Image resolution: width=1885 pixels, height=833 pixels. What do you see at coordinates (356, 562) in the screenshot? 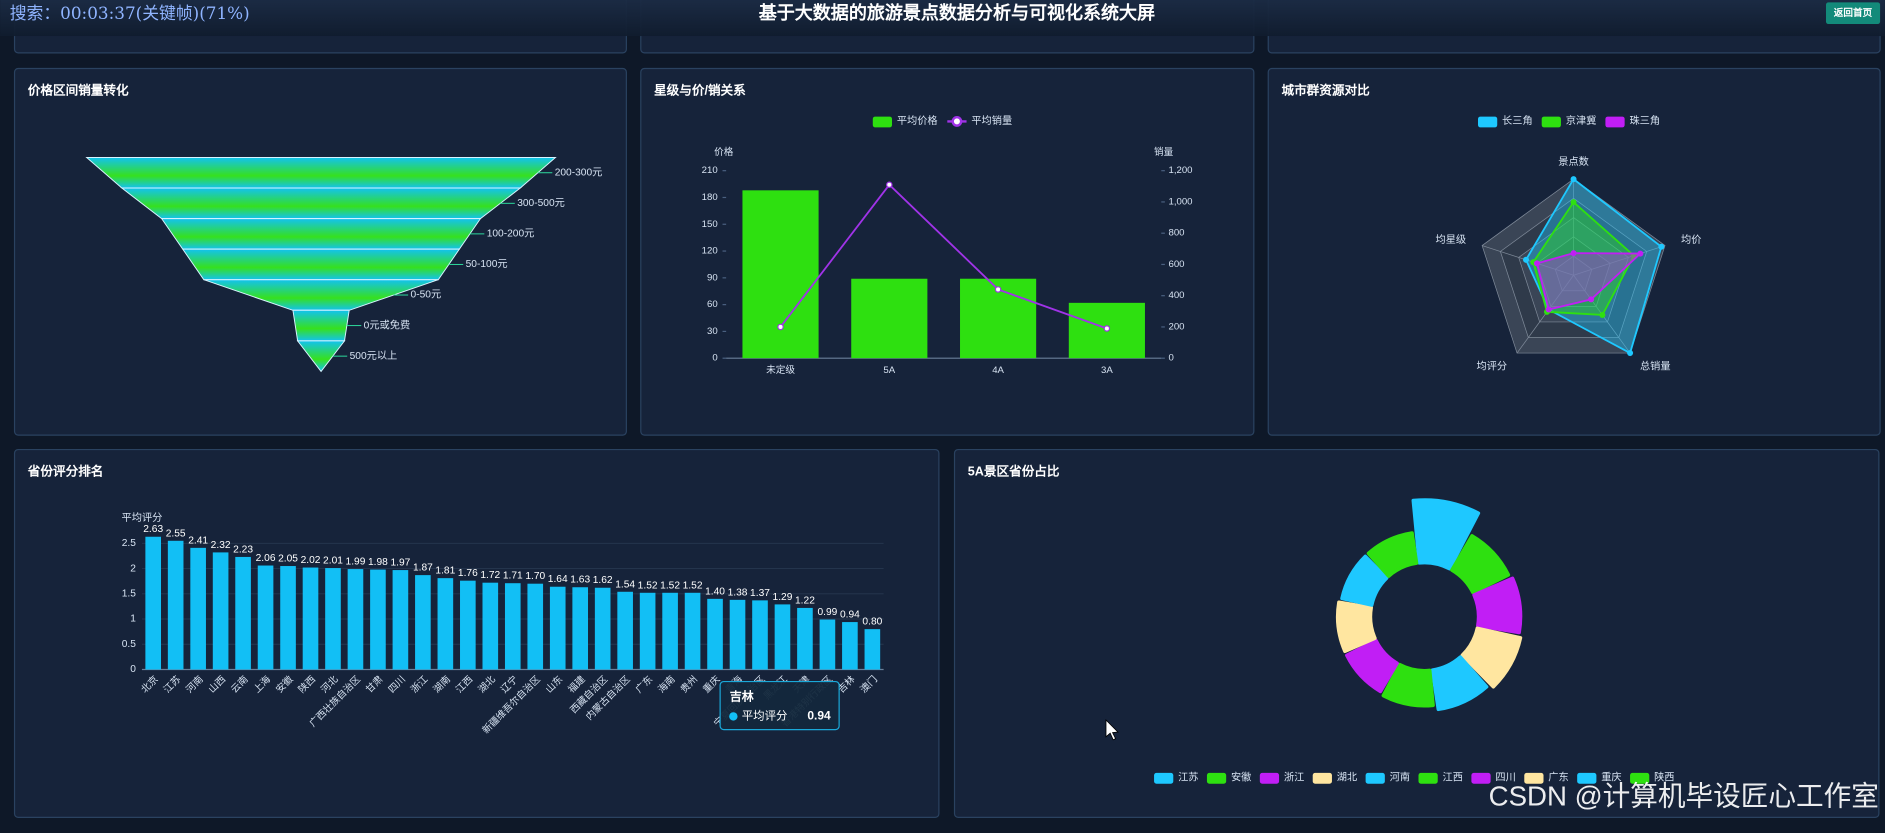
I see `value-label: 1.99` at bounding box center [356, 562].